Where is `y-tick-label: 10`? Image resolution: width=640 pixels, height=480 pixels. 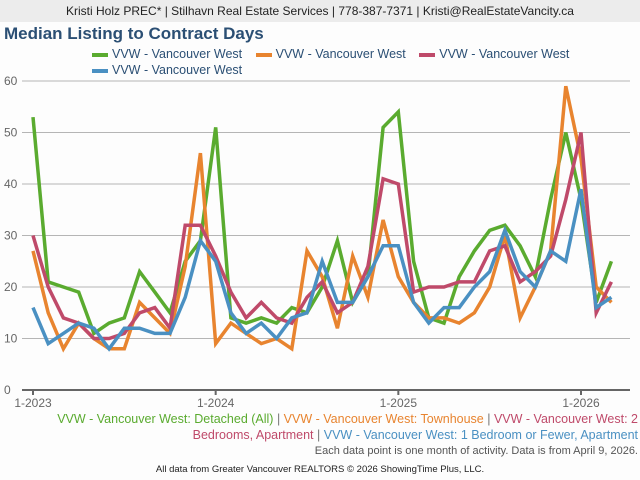 y-tick-label: 10 is located at coordinates (11, 339).